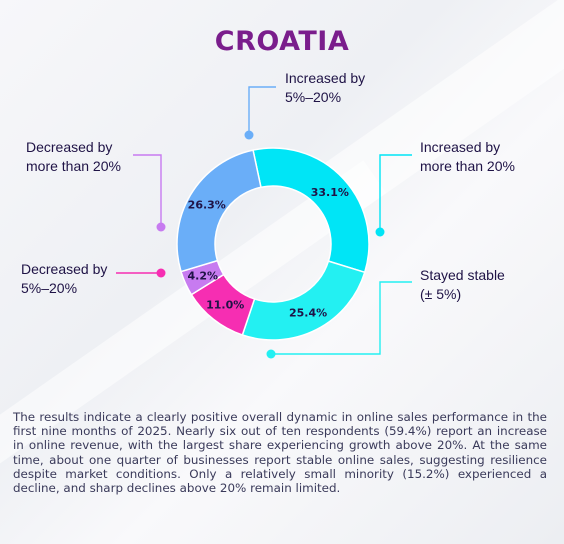  What do you see at coordinates (325, 87) in the screenshot?
I see `label-increased-5-20: Increased by 5%–20%` at bounding box center [325, 87].